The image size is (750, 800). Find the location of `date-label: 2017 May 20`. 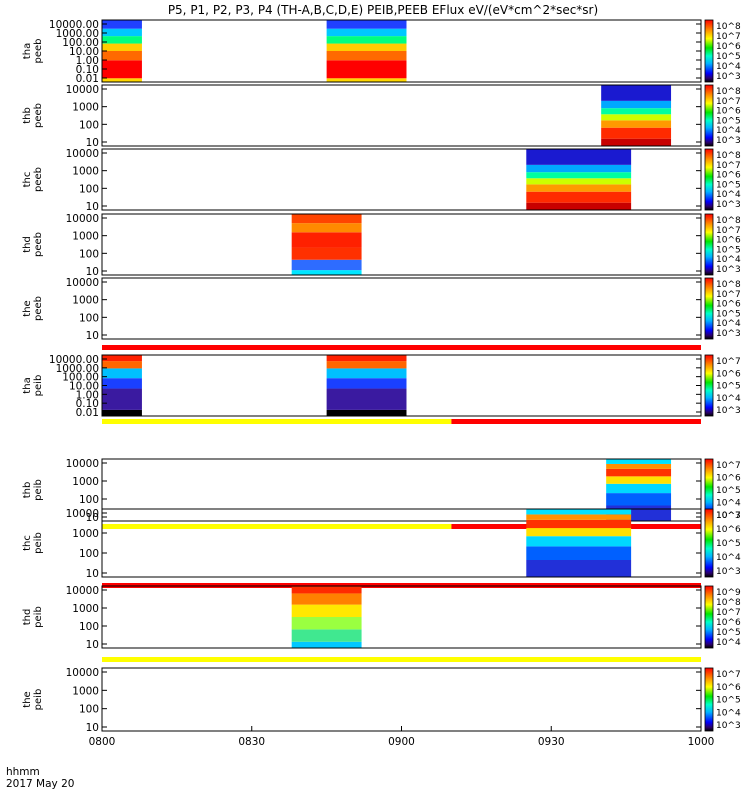

date-label: 2017 May 20 is located at coordinates (40, 784).